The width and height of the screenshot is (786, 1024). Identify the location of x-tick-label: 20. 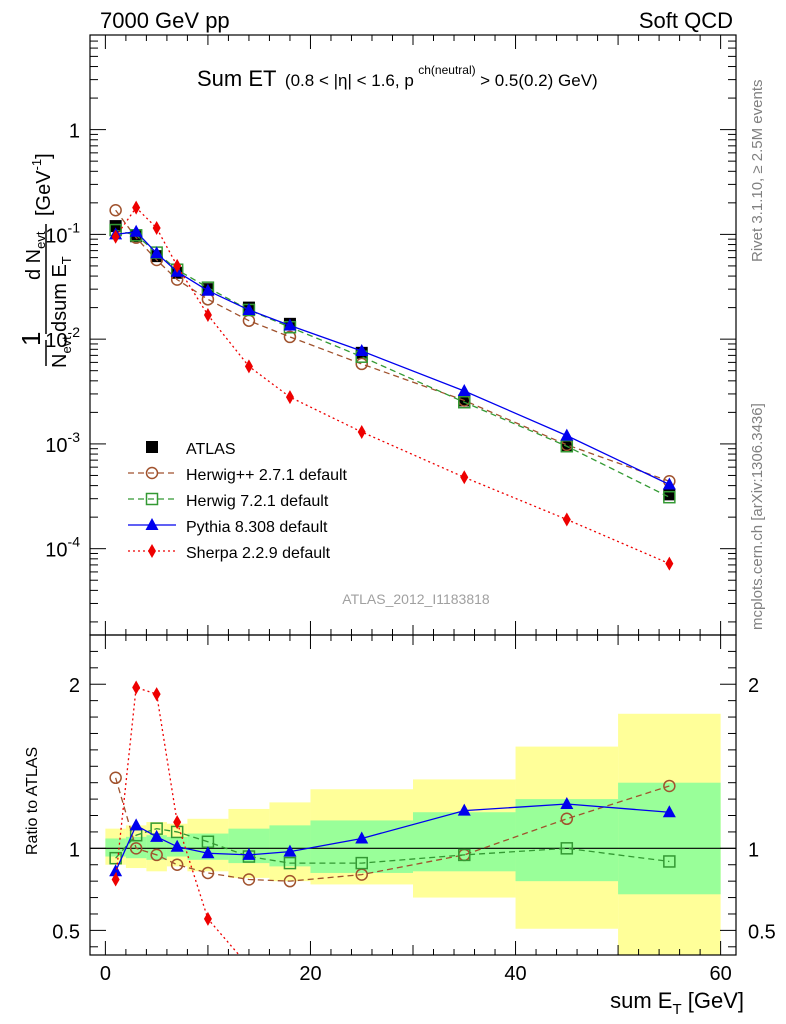
(310, 974).